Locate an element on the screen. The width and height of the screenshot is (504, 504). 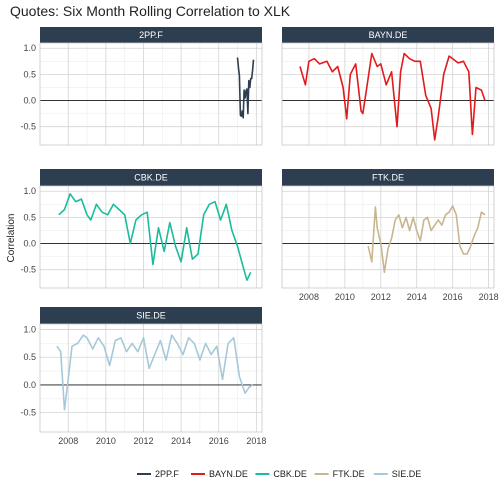
facet-ftk-de: FTK.DE 2008 2010 2012 2014 2016 2018 is located at coordinates (390, 235).